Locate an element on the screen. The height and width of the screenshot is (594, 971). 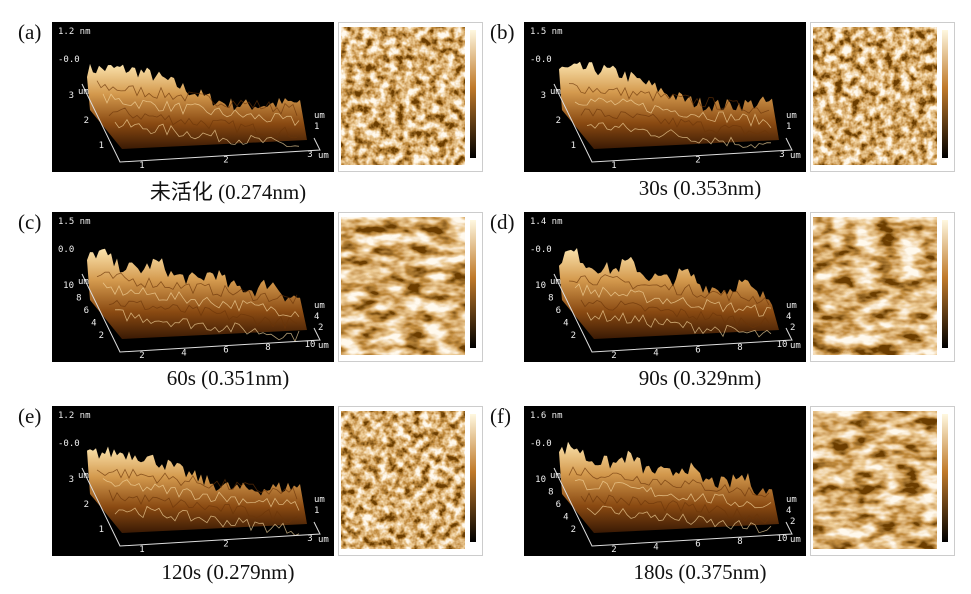
z-max: 1.4 nm is located at coordinates (546, 222).